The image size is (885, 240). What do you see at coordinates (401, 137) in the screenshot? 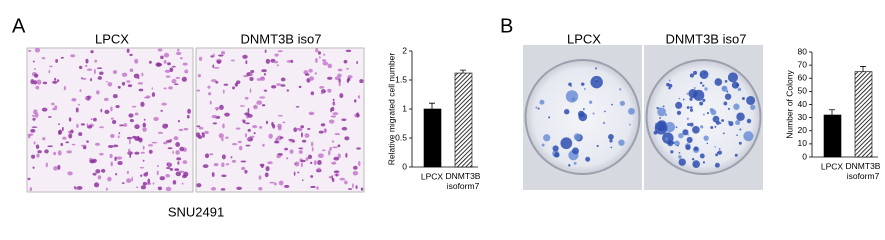
I see `y-tick-label: 0.5` at bounding box center [401, 137].